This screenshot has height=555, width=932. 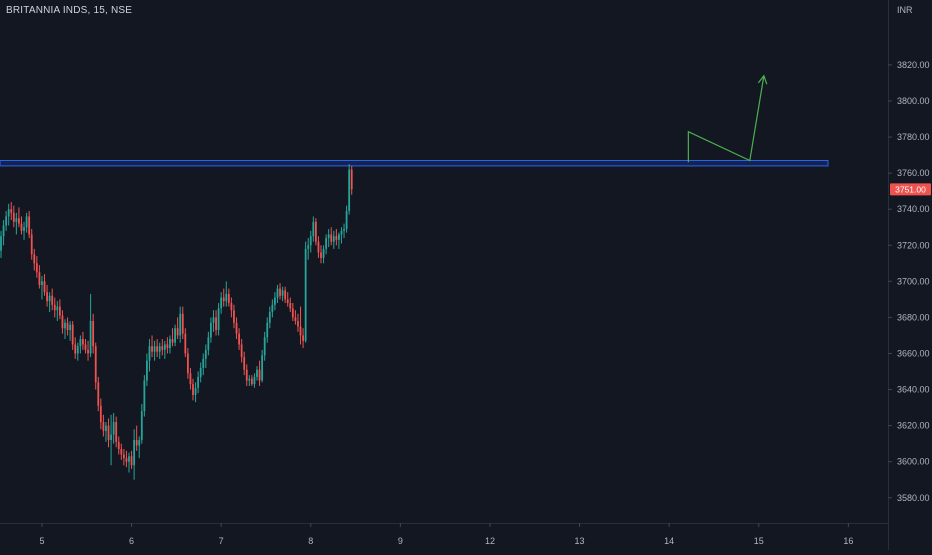 I want to click on price-axis-background, so click(x=910, y=275).